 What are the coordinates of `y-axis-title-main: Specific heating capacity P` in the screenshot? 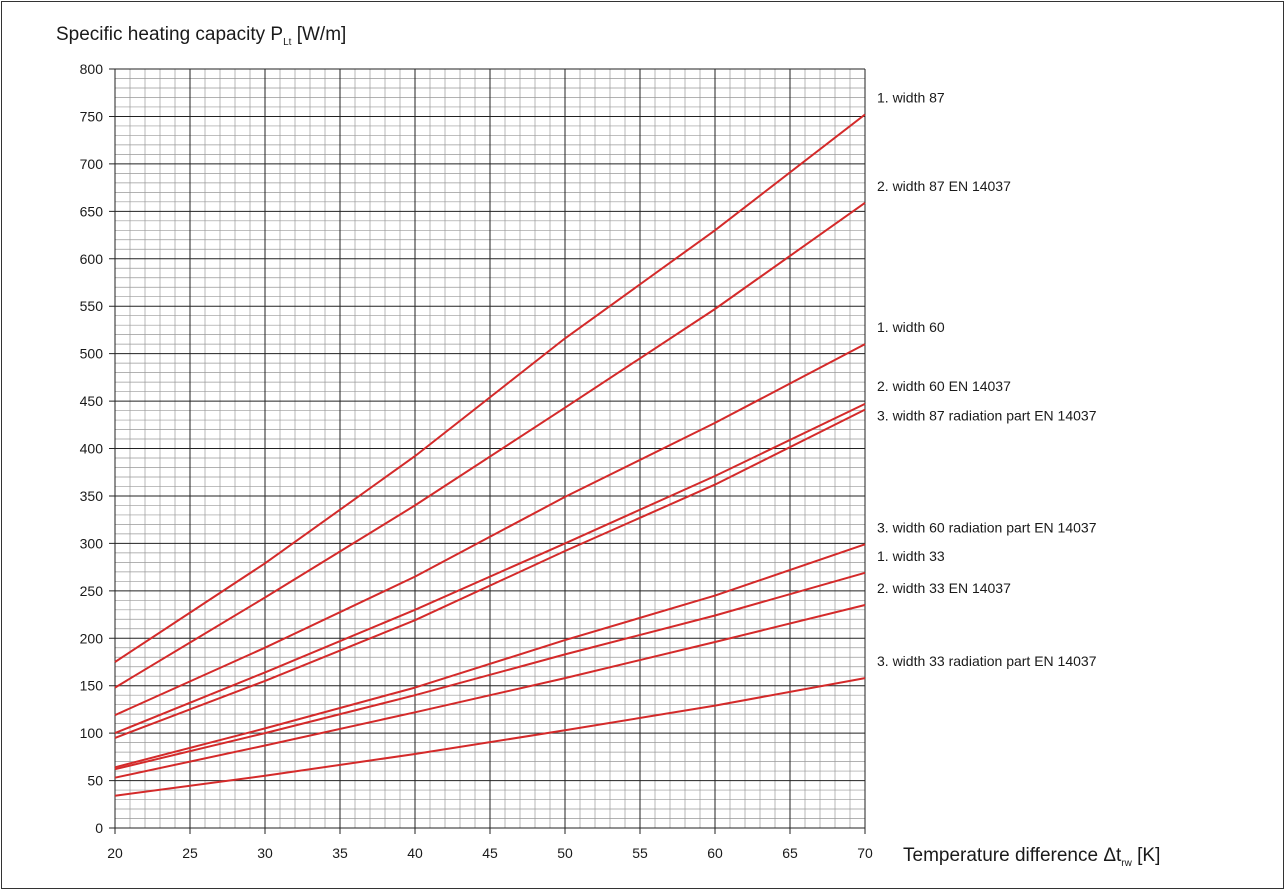 It's located at (169, 34).